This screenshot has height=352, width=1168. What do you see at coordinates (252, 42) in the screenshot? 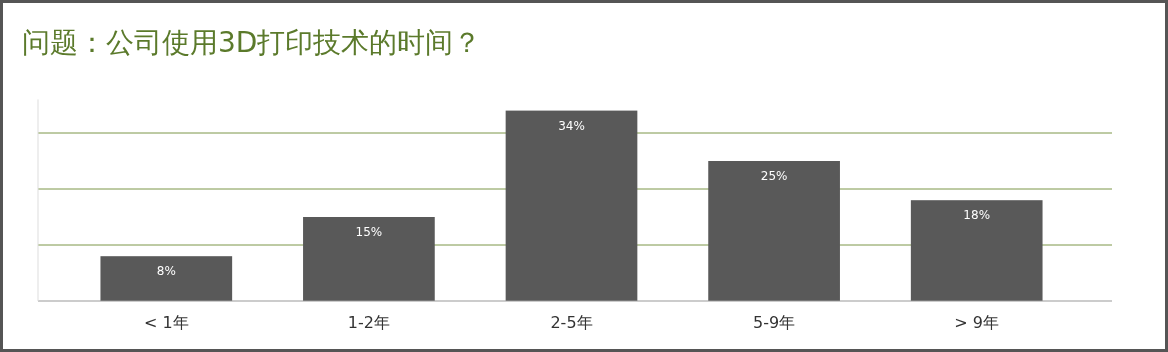
I see `chart-title: 问题：公司使用3D打印技术的时间？` at bounding box center [252, 42].